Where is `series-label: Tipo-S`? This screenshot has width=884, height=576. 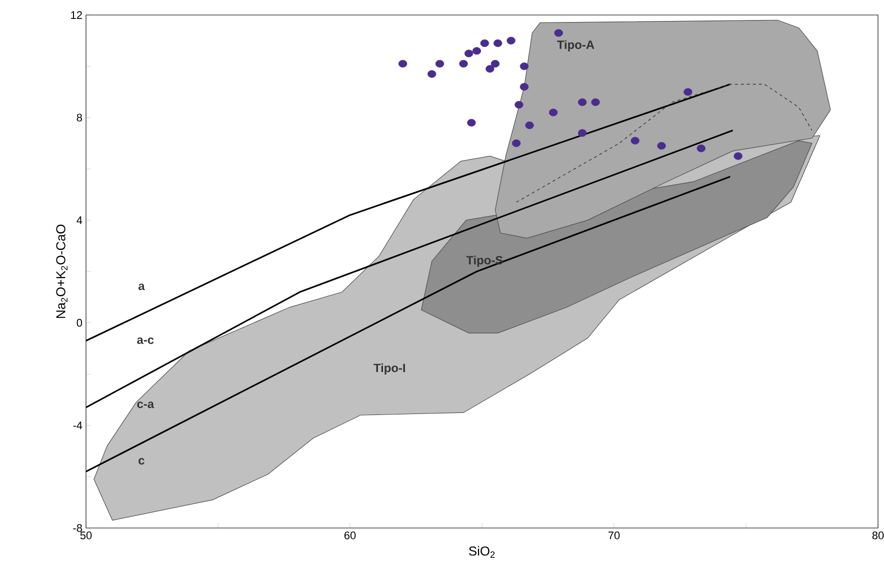
series-label: Tipo-S is located at coordinates (484, 261).